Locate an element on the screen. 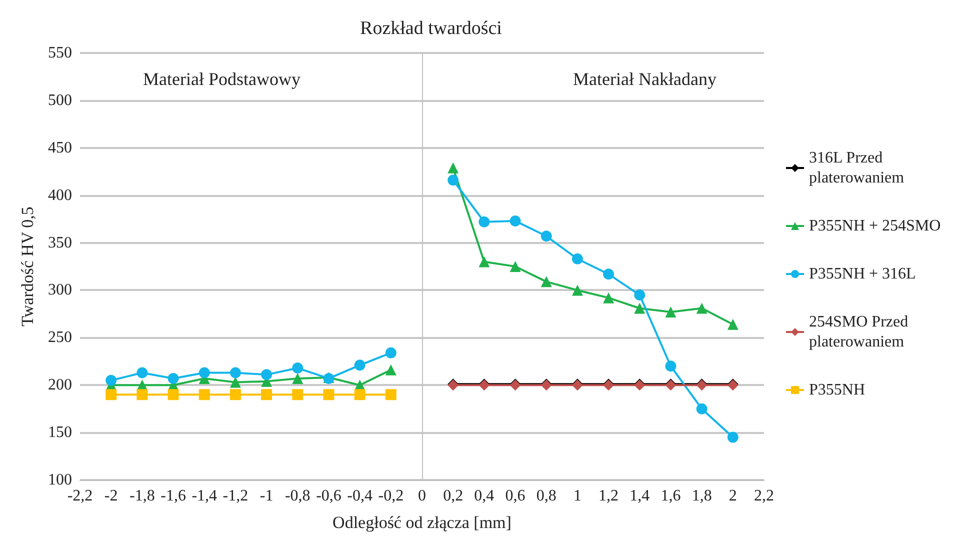 Image resolution: width=962 pixels, height=548 pixels. y-tick-label: 500 is located at coordinates (60, 100).